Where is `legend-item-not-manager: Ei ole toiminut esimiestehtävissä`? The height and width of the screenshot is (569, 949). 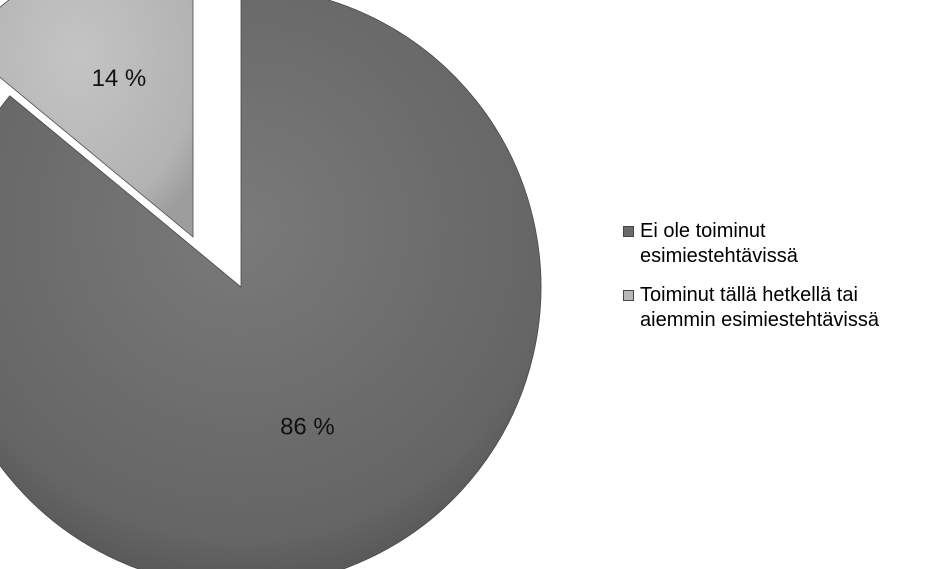
legend-item-not-manager: Ei ole toiminut esimiestehtävissä is located at coordinates (786, 244).